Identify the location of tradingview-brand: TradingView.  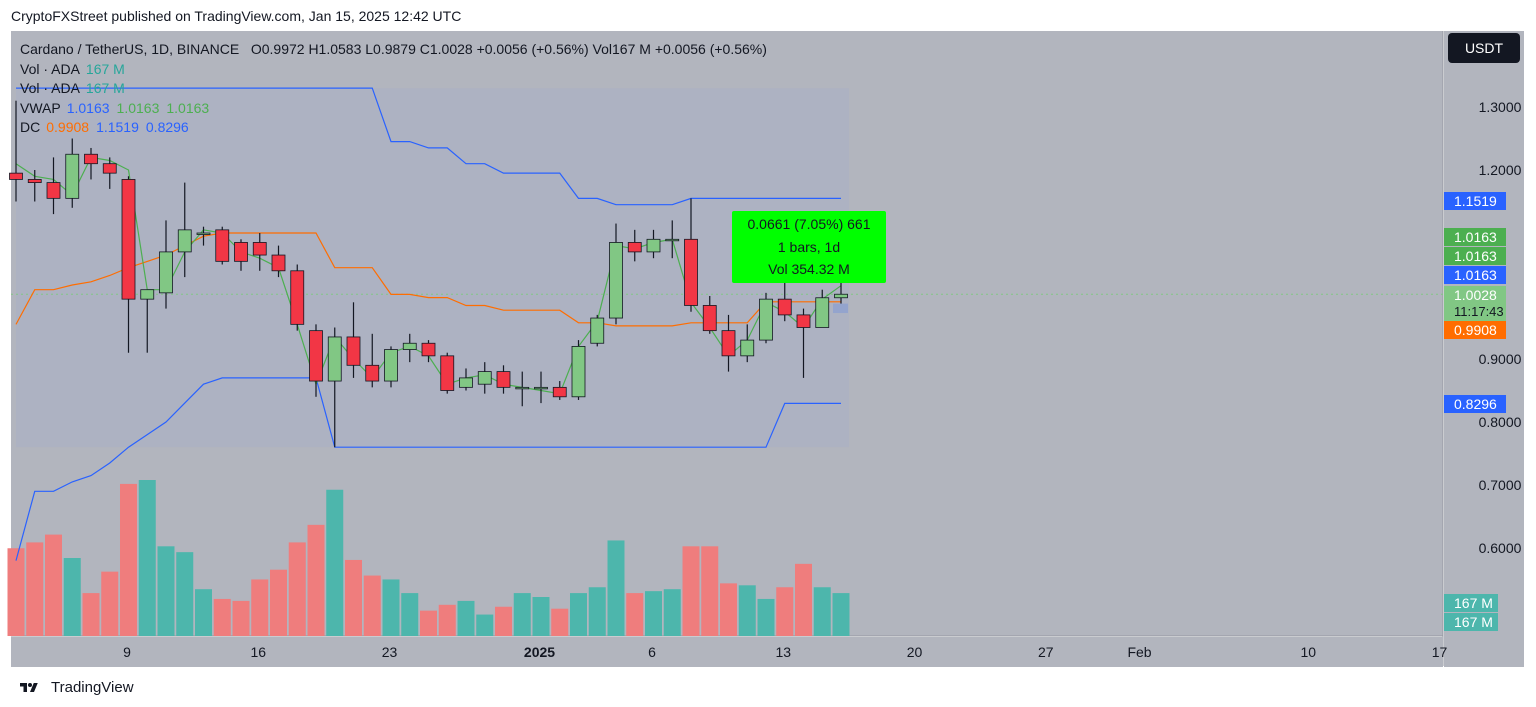
(72, 687).